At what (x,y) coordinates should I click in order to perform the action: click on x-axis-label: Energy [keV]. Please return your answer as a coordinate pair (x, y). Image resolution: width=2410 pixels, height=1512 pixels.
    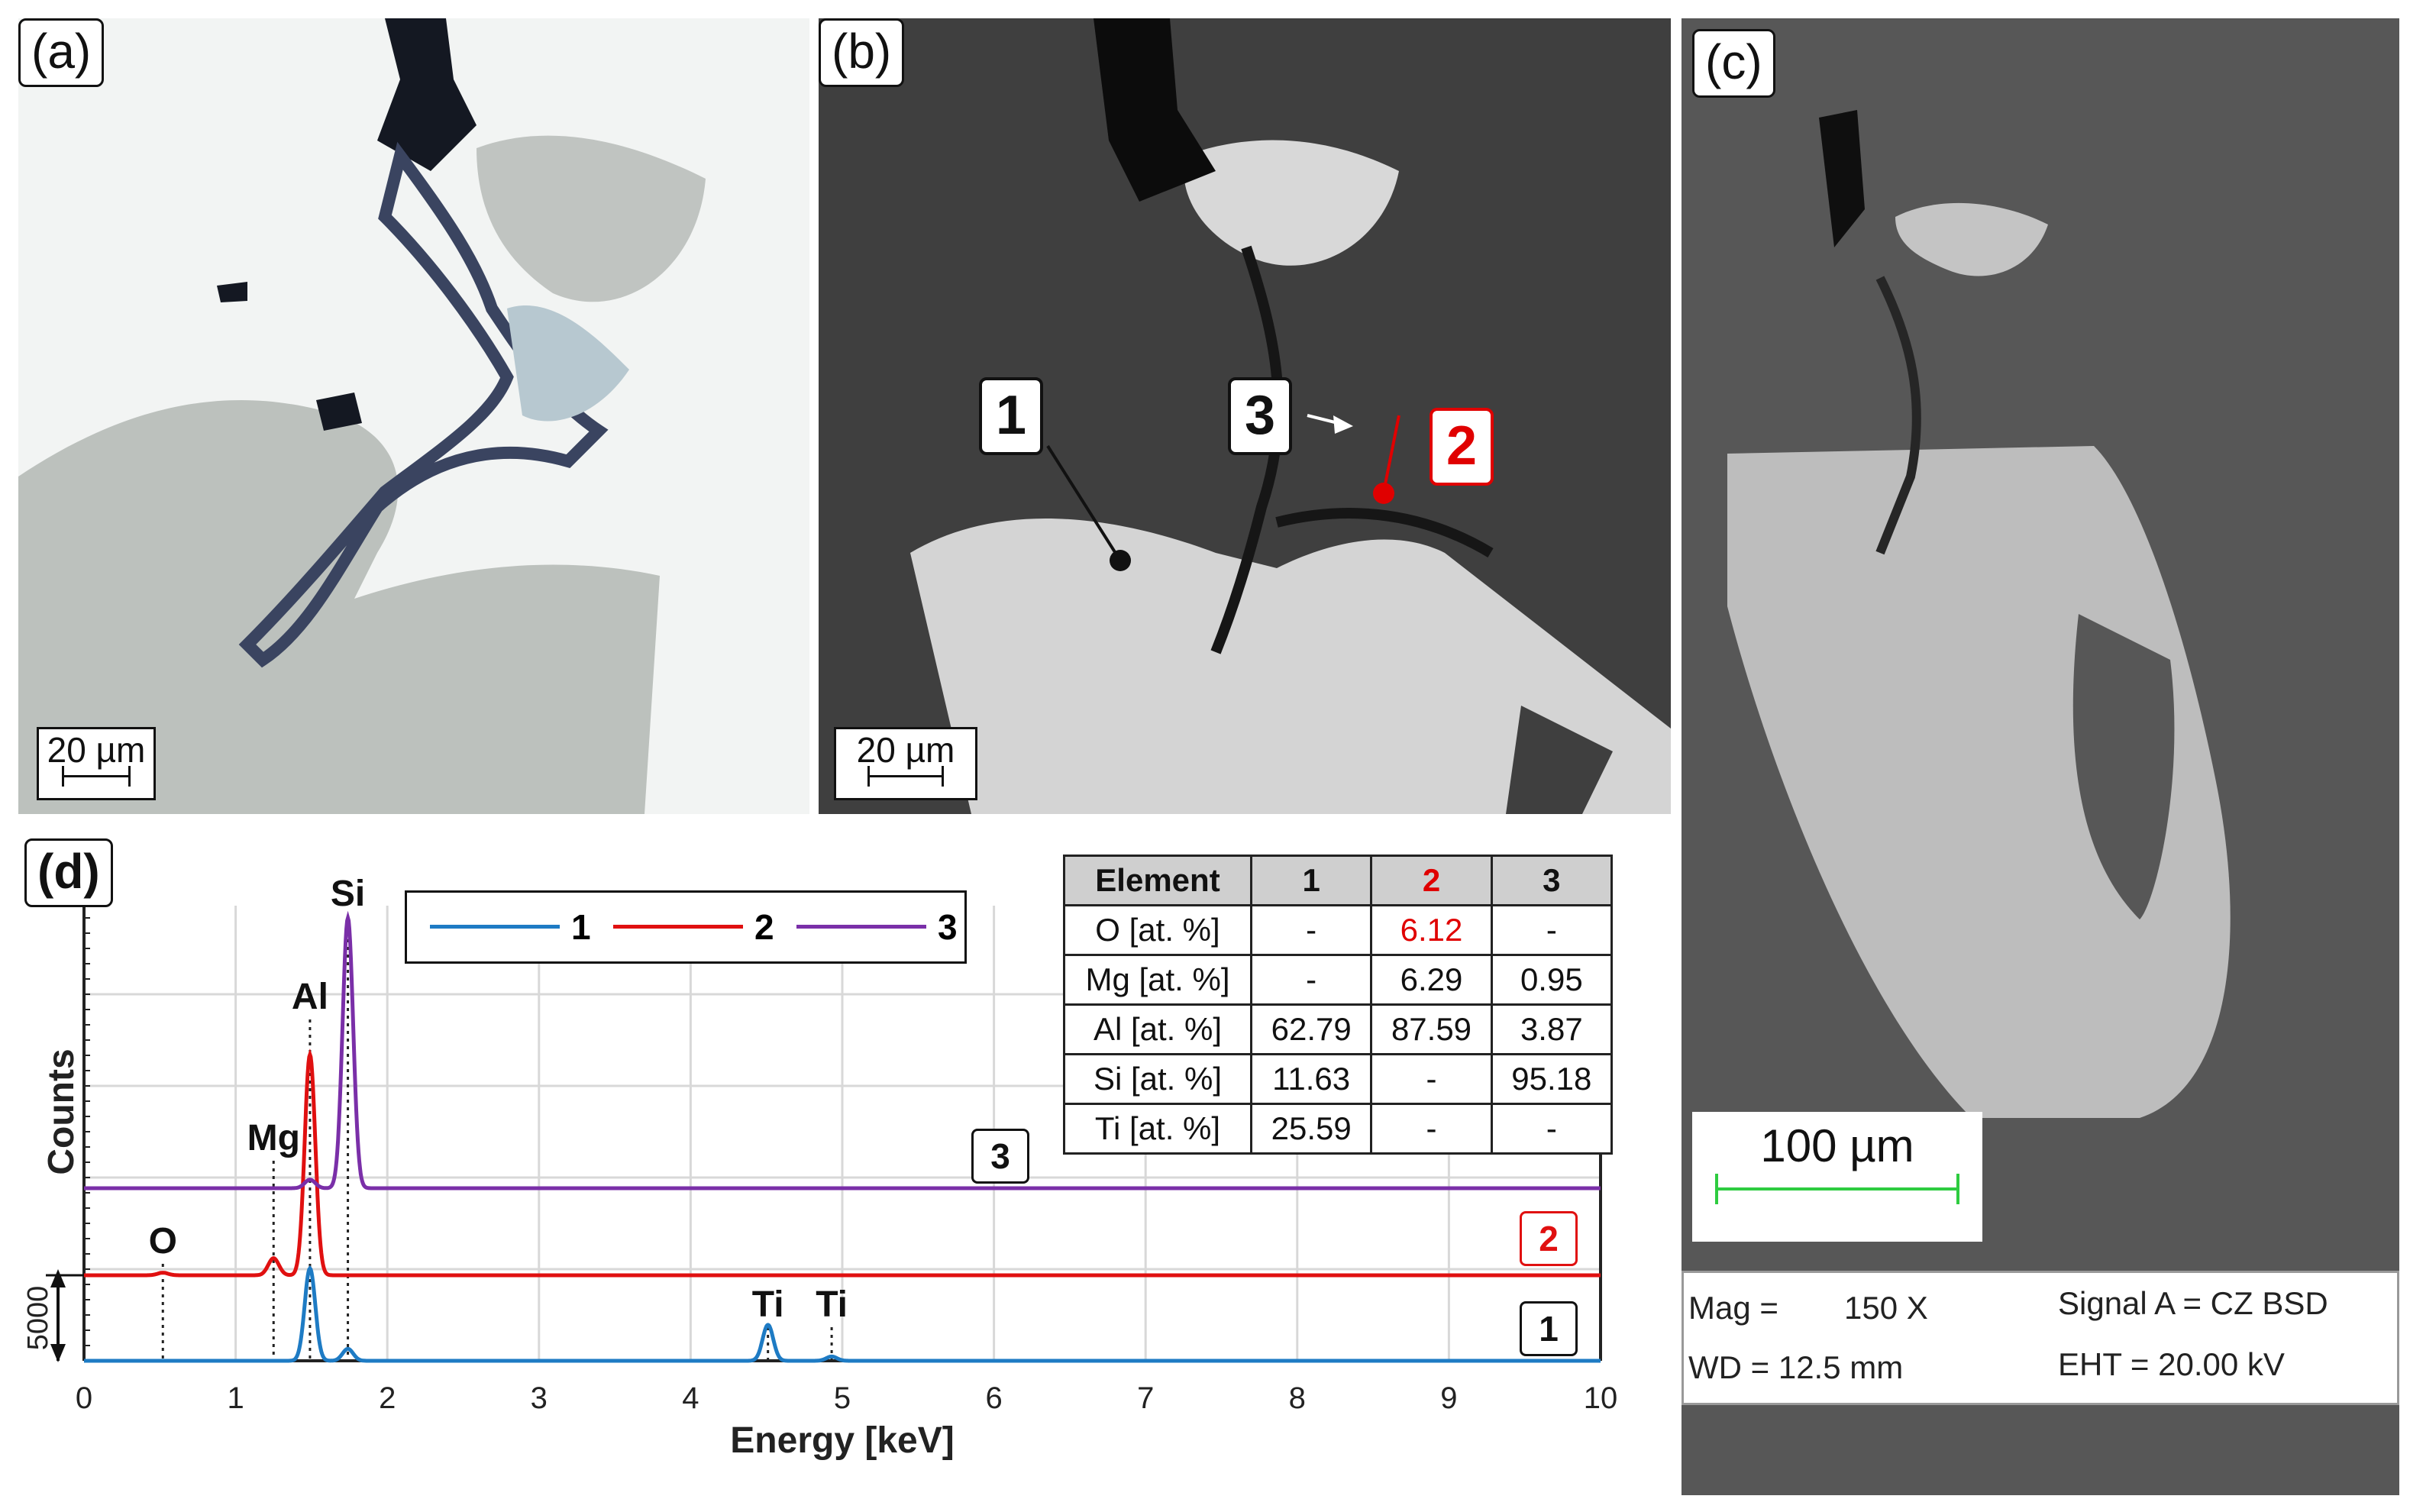
    Looking at the image, I should click on (842, 1441).